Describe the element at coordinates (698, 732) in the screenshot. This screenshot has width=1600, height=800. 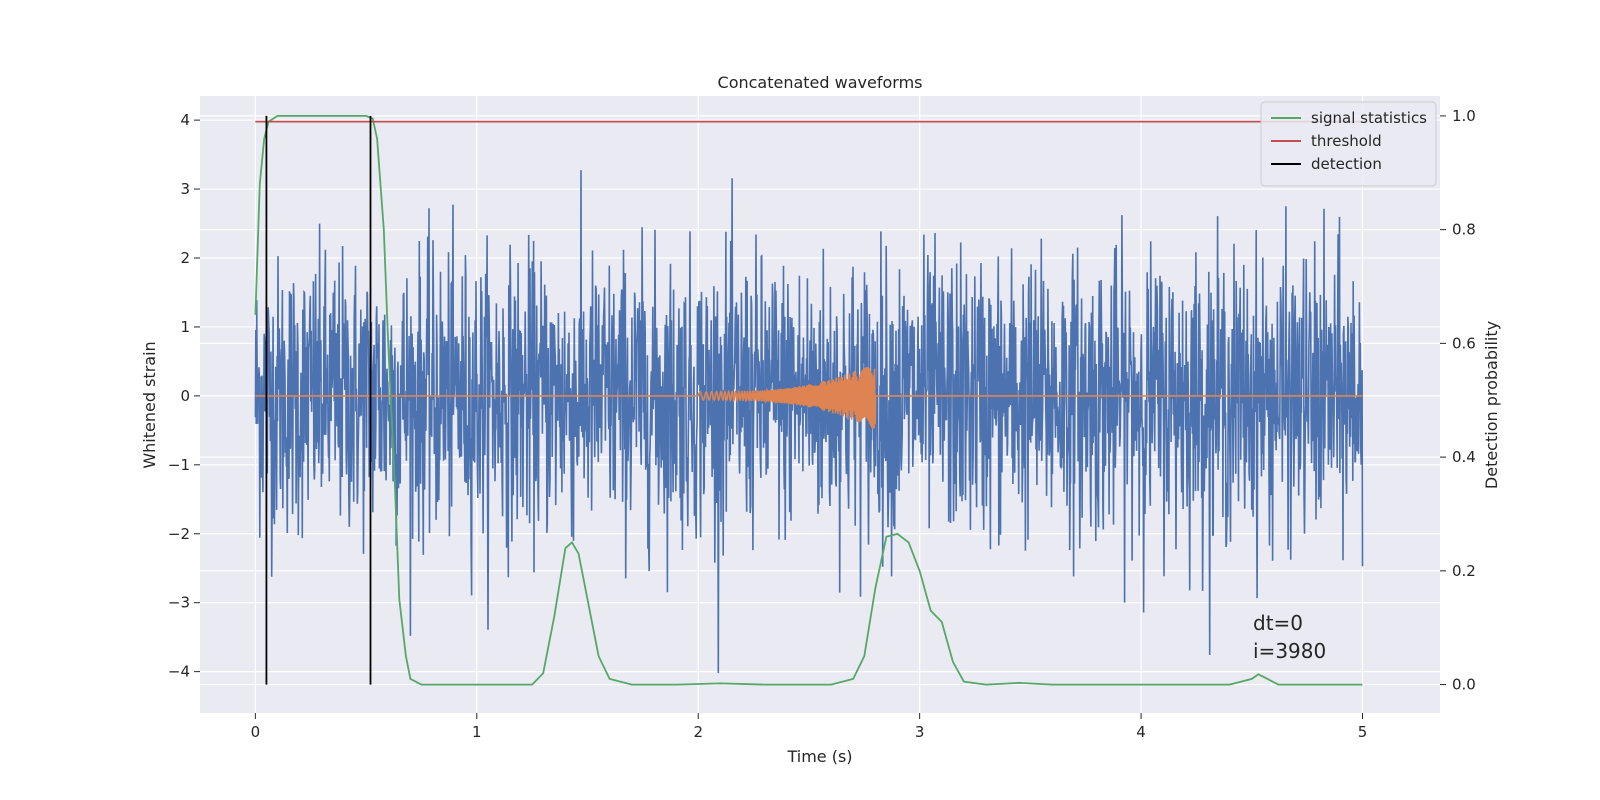
I see `x-tick-label: 2` at that location.